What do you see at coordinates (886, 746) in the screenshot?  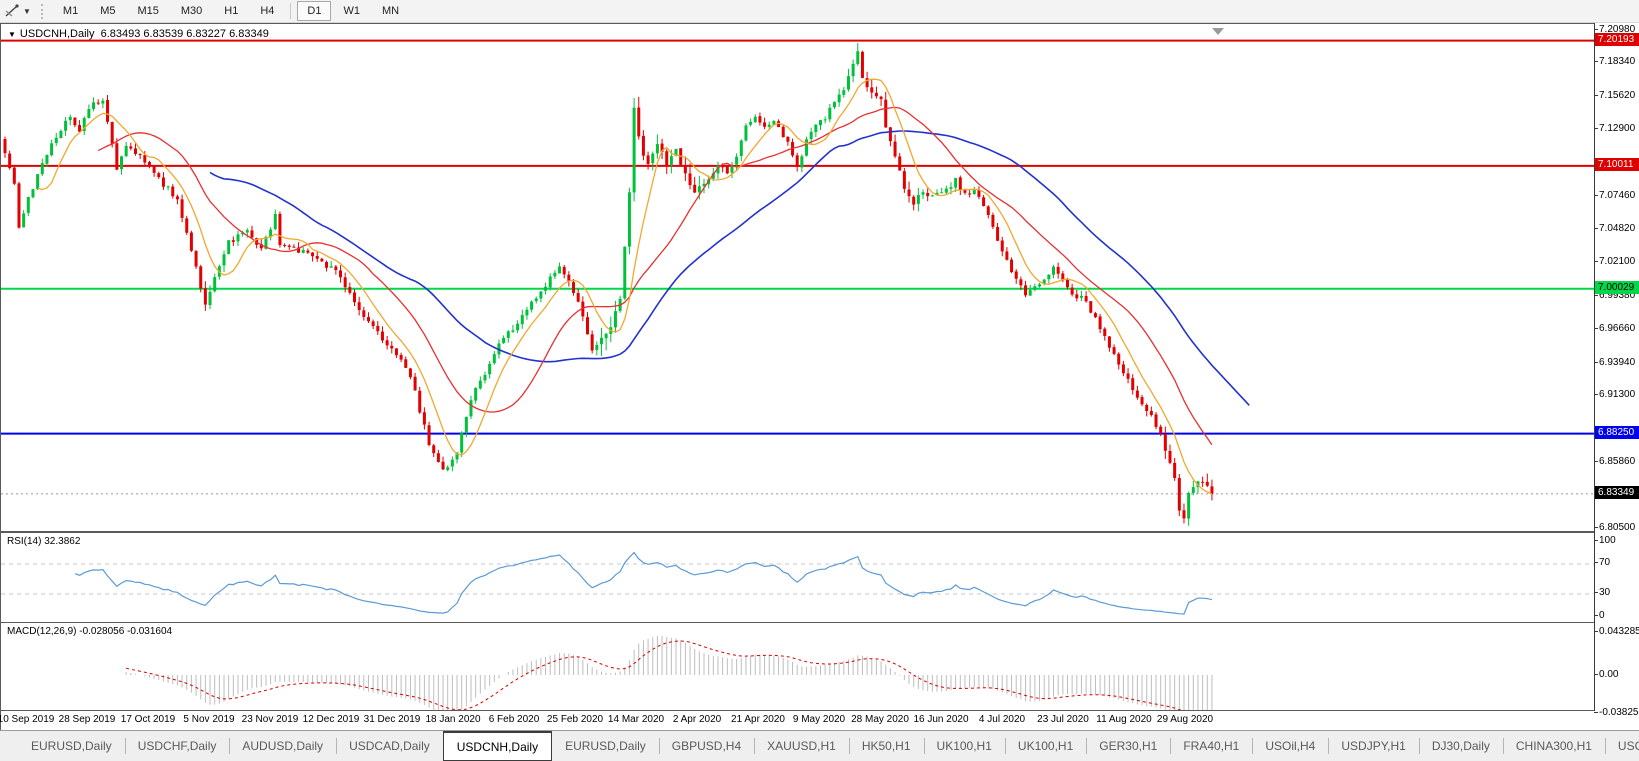 I see `tab-hk50-h1: HK50,H1` at bounding box center [886, 746].